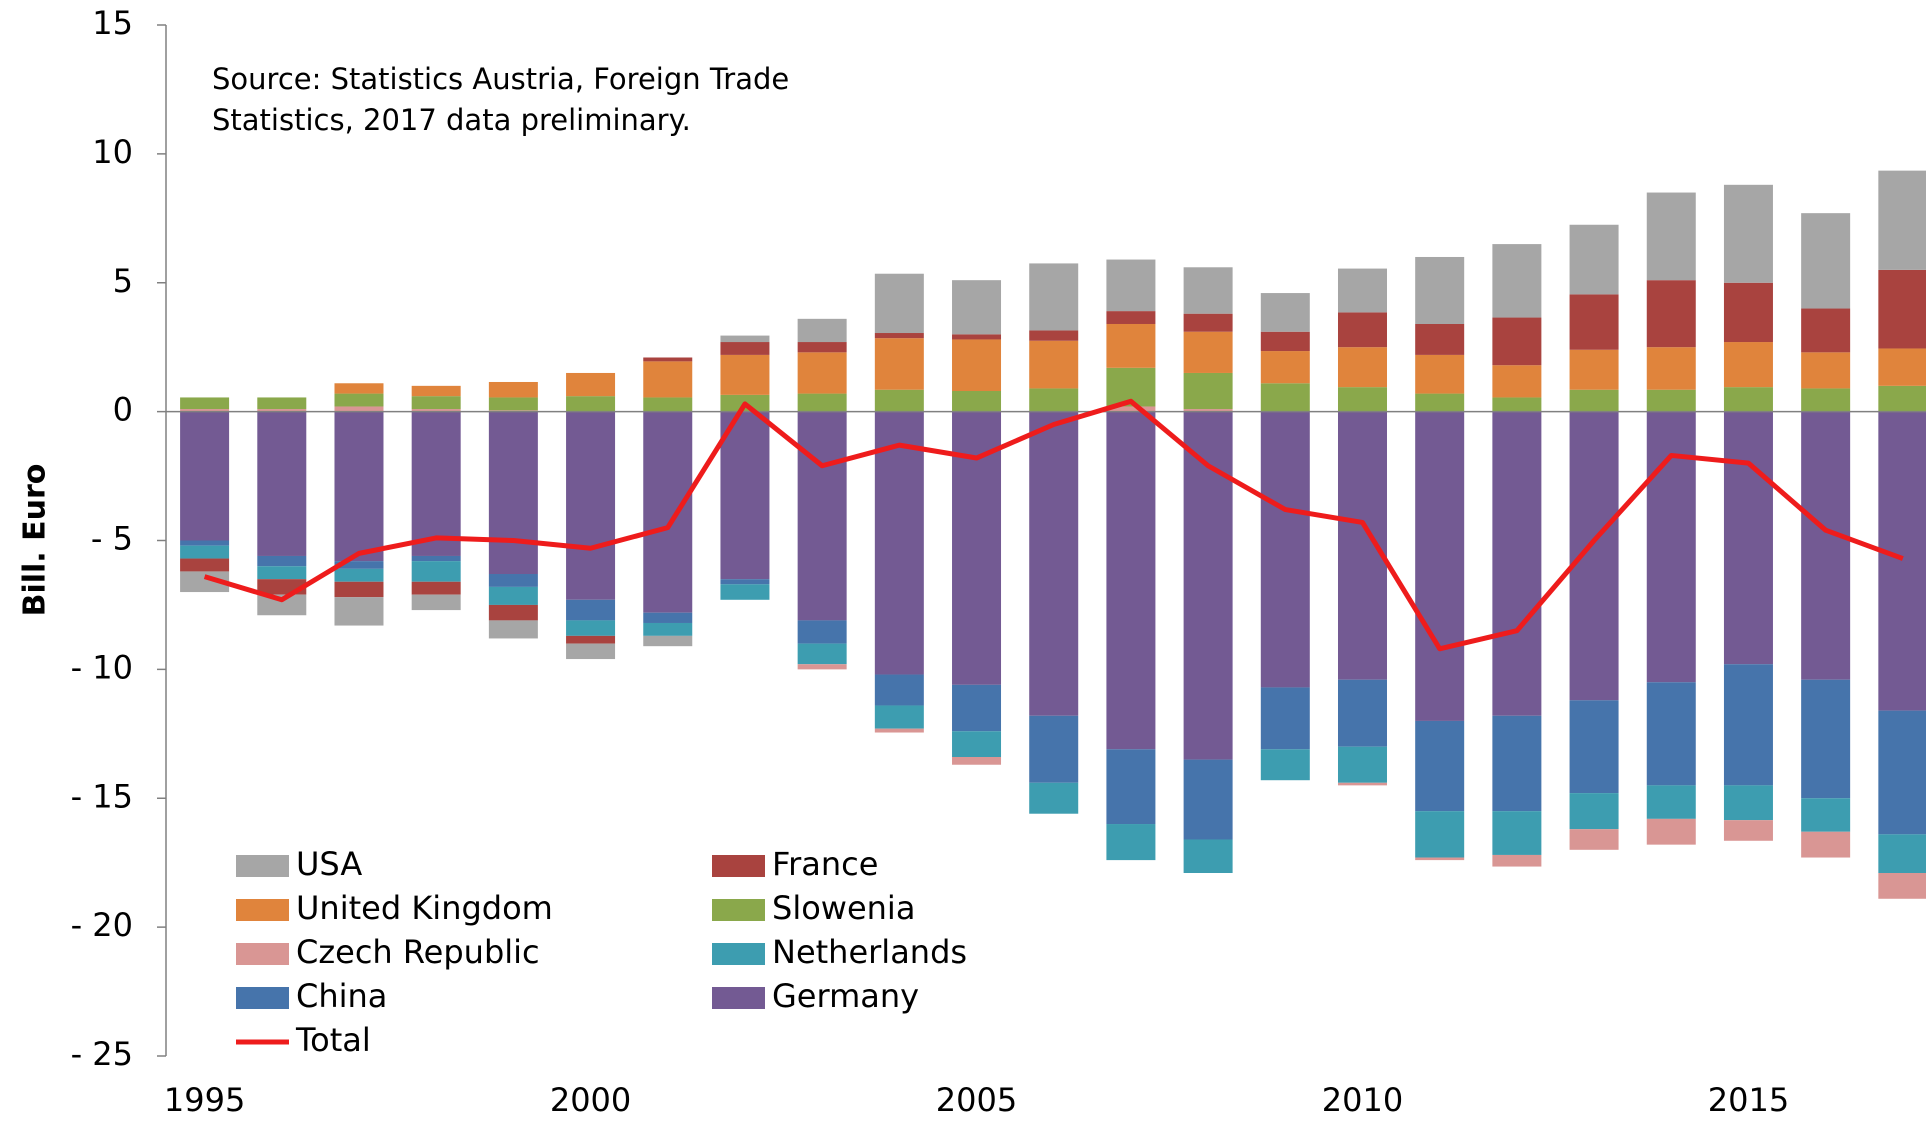 The image size is (1926, 1122). I want to click on y-tick-label: - 15, so click(102, 796).